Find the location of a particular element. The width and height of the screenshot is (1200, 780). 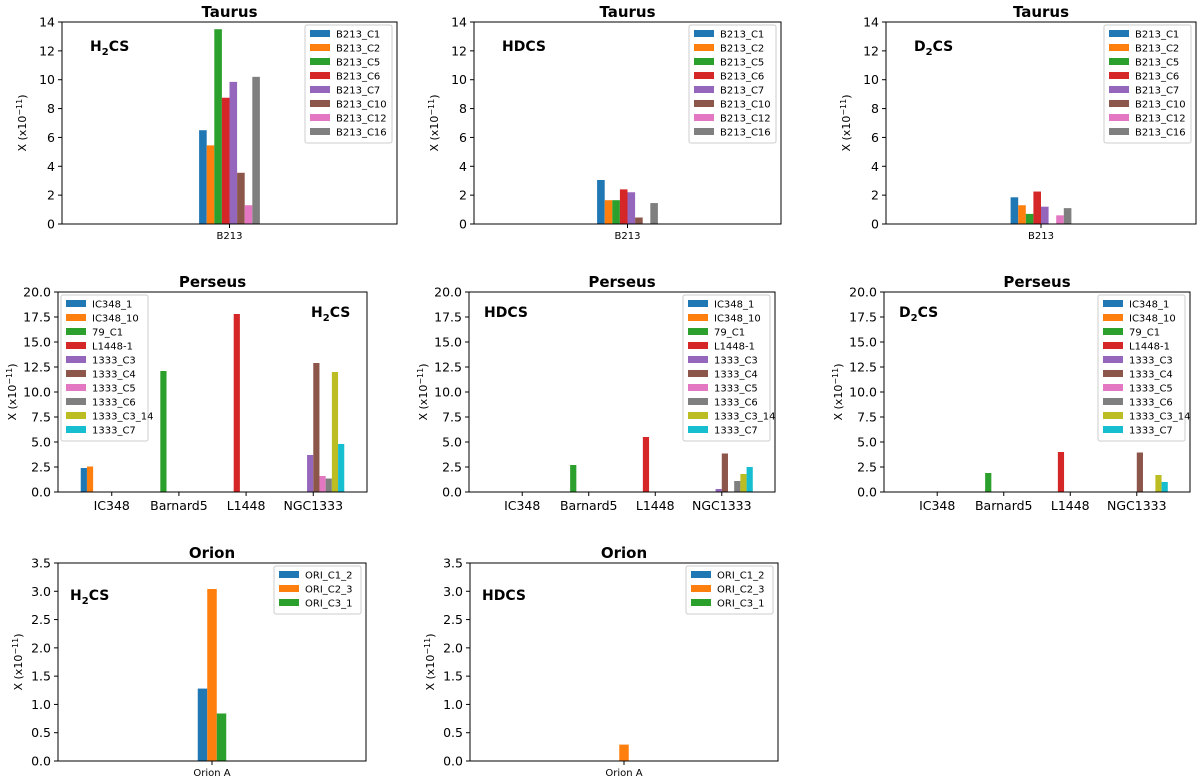

legend-entry: ORI_C2_3 is located at coordinates (328, 590).